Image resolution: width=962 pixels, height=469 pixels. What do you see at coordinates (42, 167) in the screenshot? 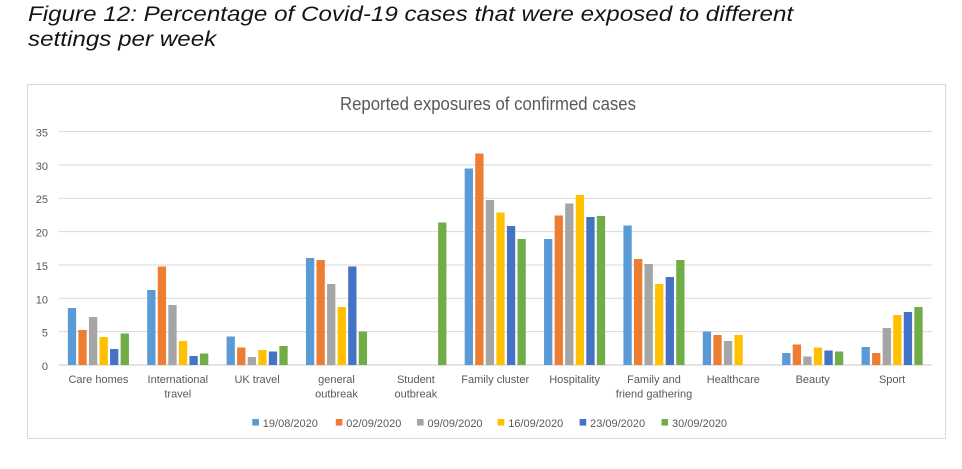
I see `svg-text: 30` at bounding box center [42, 167].